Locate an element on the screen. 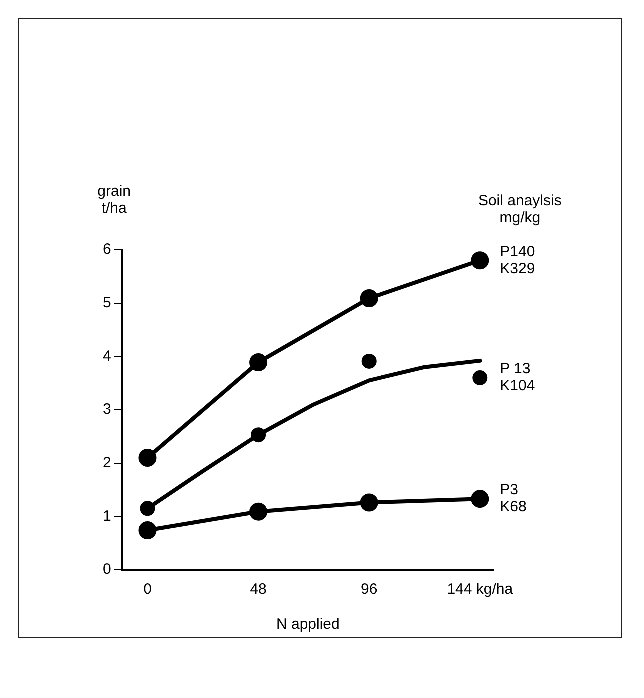  y-axis-title: grain t/ha is located at coordinates (115, 200).